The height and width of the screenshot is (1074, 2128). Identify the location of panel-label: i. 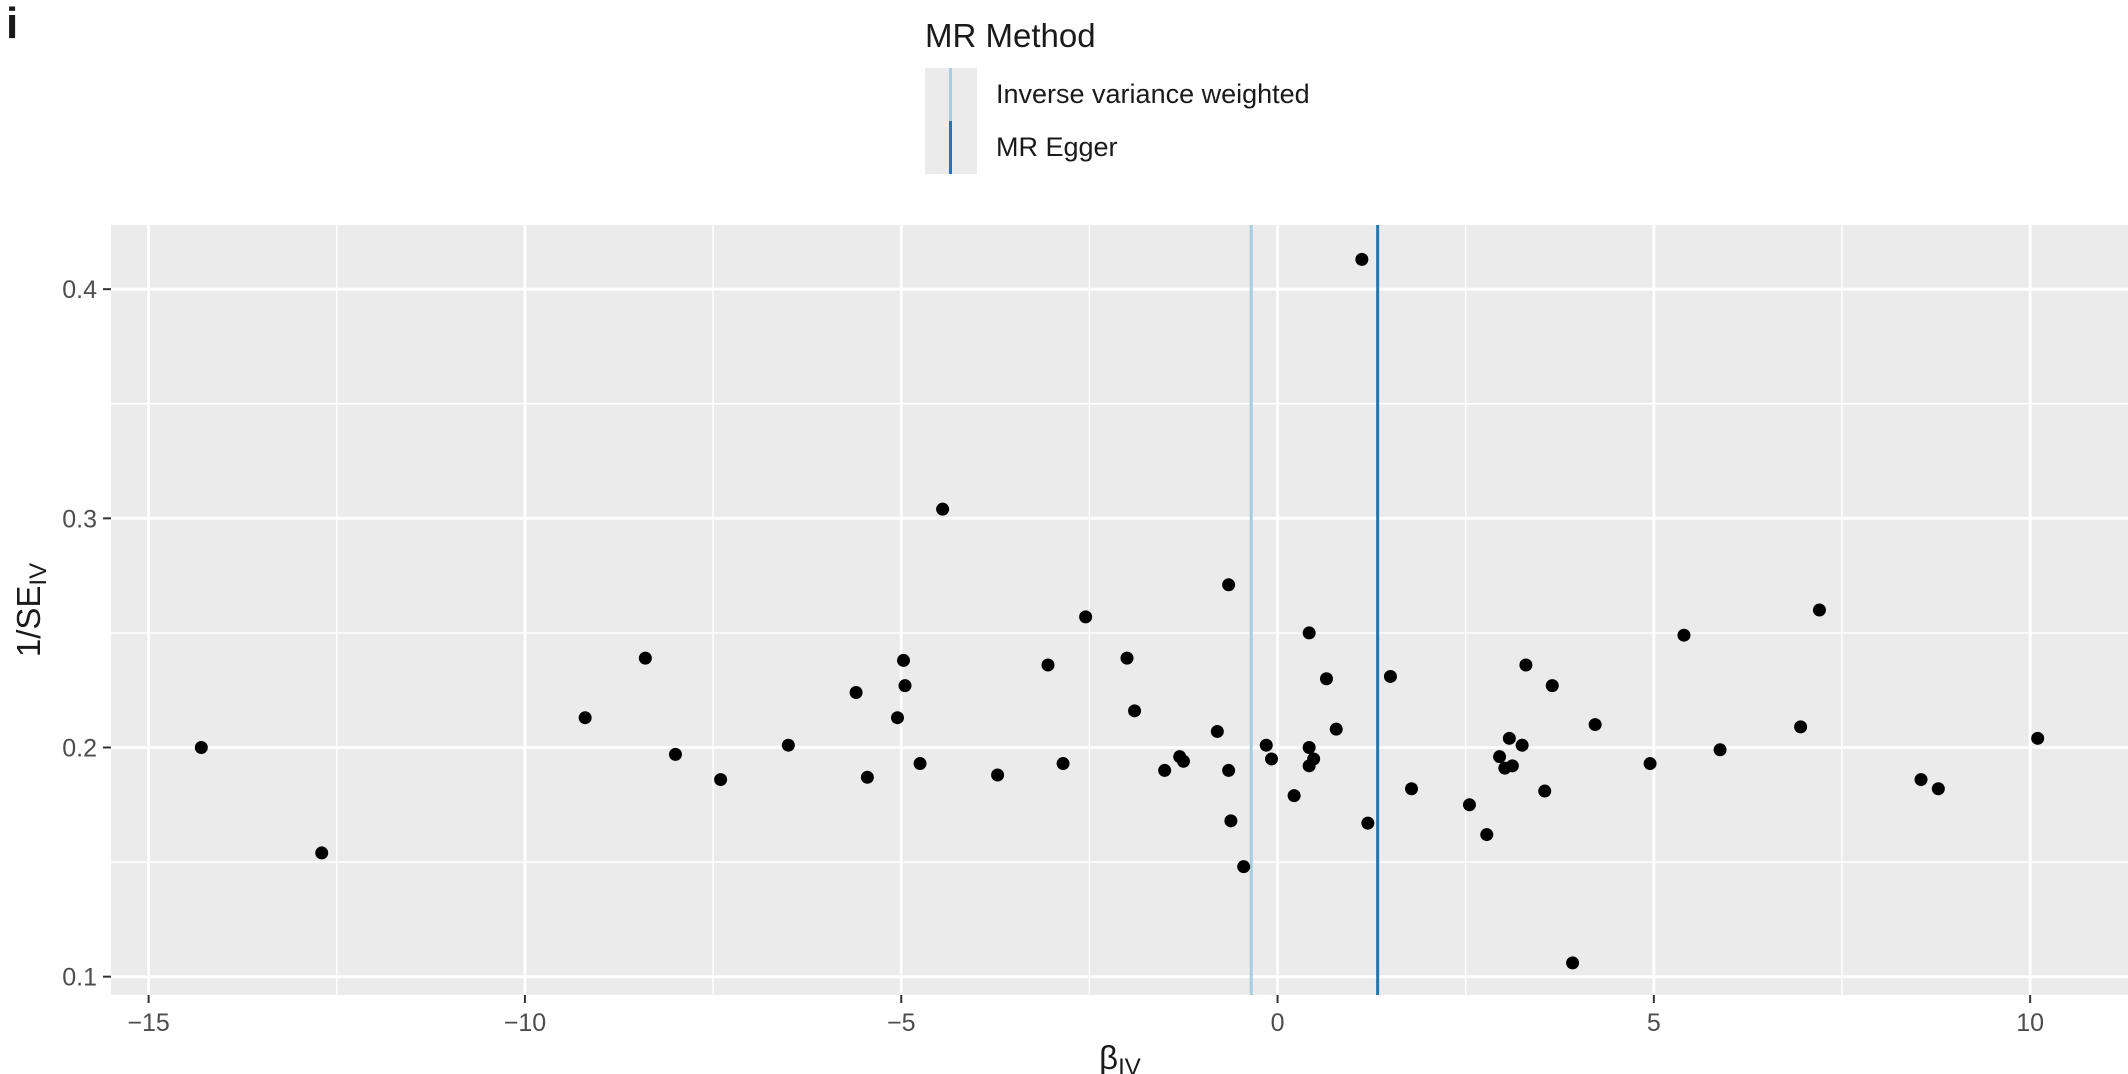
(12, 24).